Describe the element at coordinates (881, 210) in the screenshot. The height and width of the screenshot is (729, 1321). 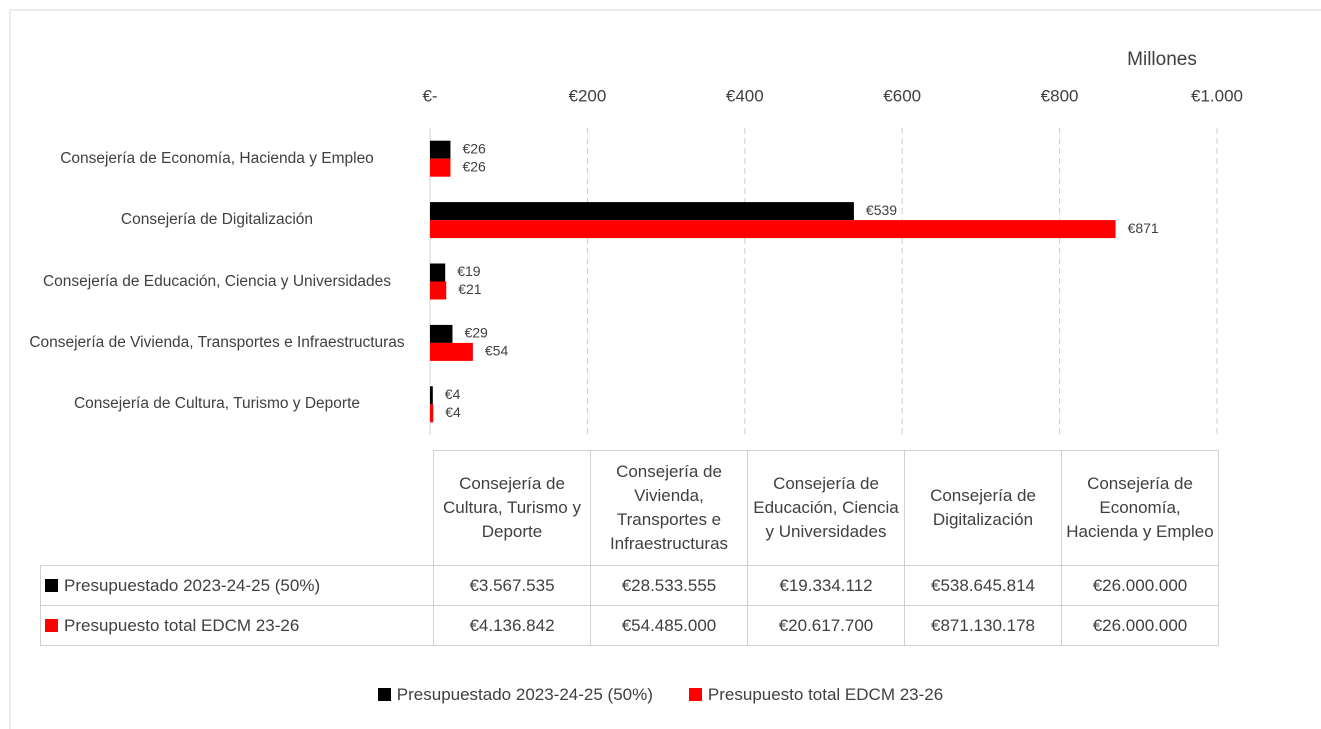
I see `data-label: €539` at that location.